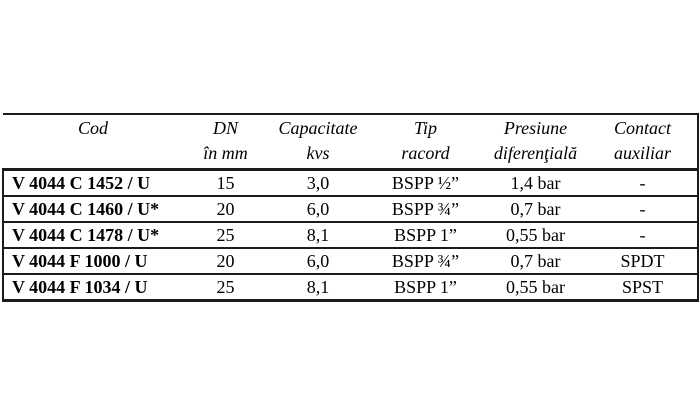 This screenshot has width=700, height=407. What do you see at coordinates (643, 288) in the screenshot?
I see `table-cell: SPST` at bounding box center [643, 288].